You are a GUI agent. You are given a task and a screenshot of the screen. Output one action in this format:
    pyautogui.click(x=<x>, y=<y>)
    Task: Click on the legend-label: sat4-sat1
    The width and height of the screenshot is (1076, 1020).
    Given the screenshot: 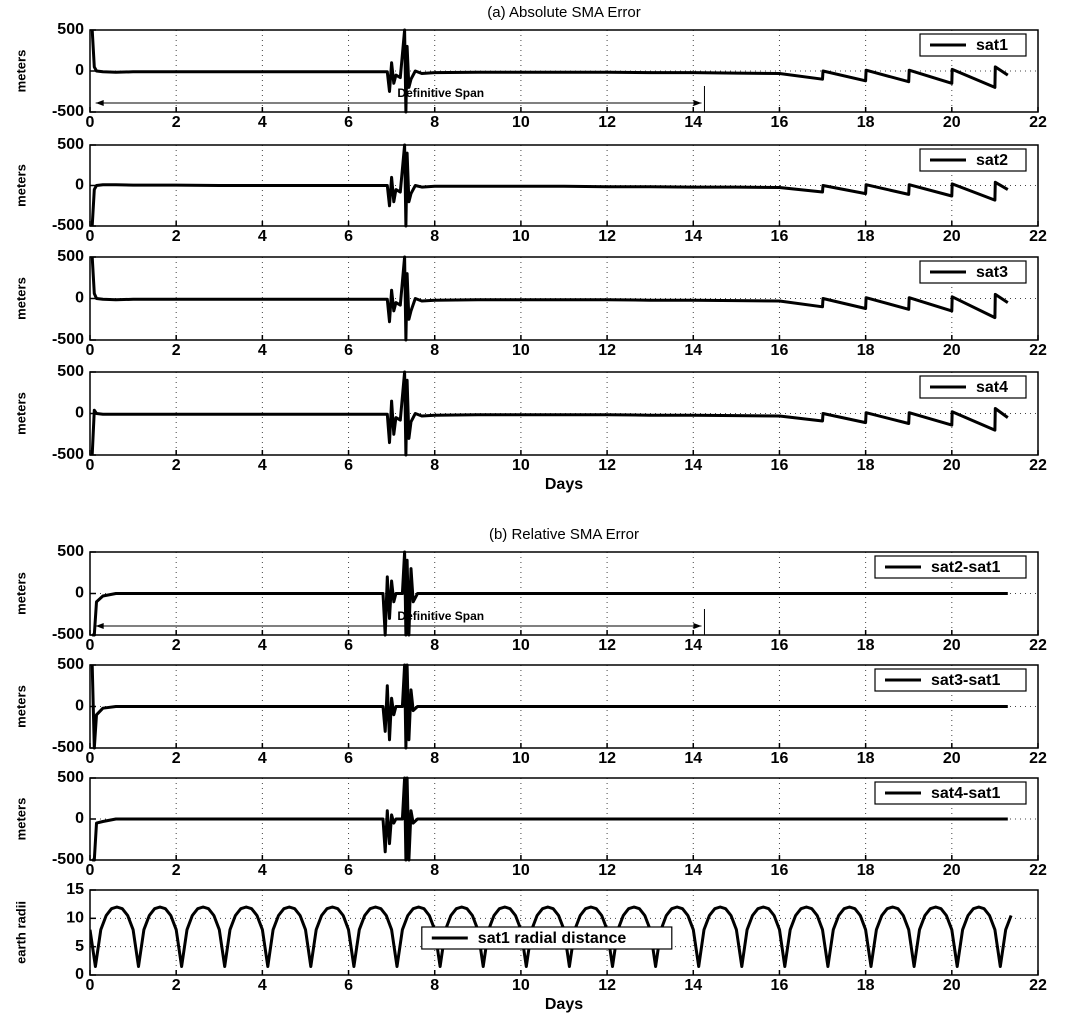 What is the action you would take?
    pyautogui.click(x=965, y=793)
    